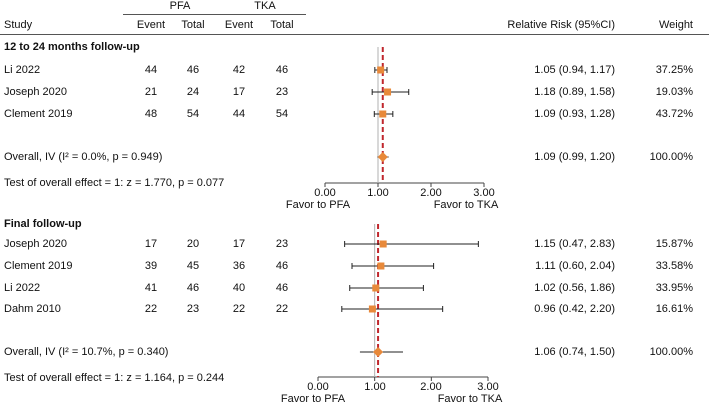 The image size is (709, 406). What do you see at coordinates (239, 309) in the screenshot?
I see `tka-event: 22` at bounding box center [239, 309].